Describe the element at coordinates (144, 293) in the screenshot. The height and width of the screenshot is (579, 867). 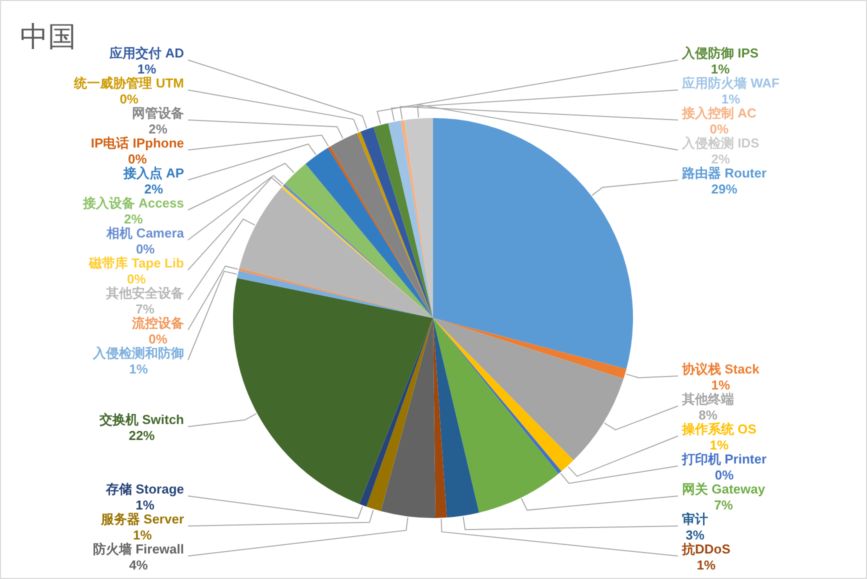
I see `slice-label: 其他安全设备` at that location.